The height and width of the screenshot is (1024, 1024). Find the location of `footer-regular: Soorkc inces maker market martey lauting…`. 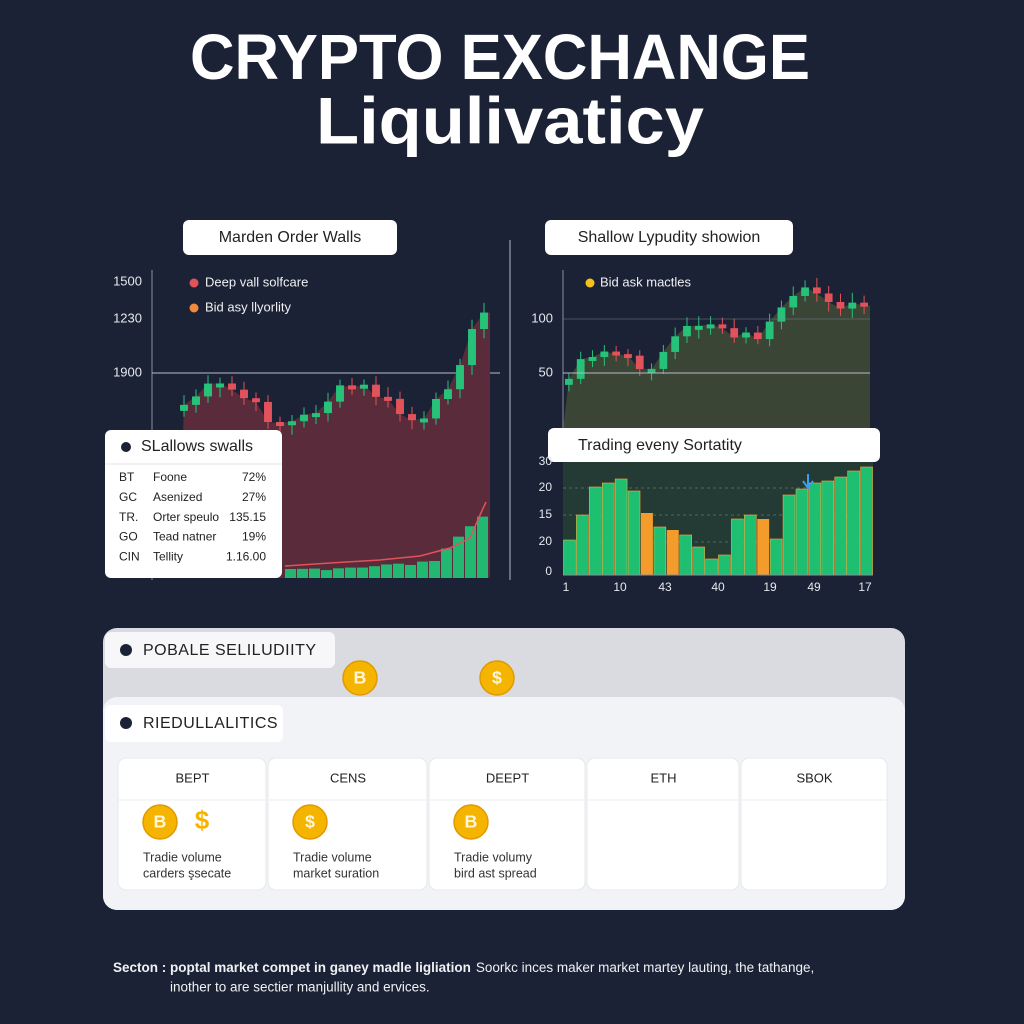

footer-regular: Soorkc inces maker market martey lauting… is located at coordinates (645, 967).